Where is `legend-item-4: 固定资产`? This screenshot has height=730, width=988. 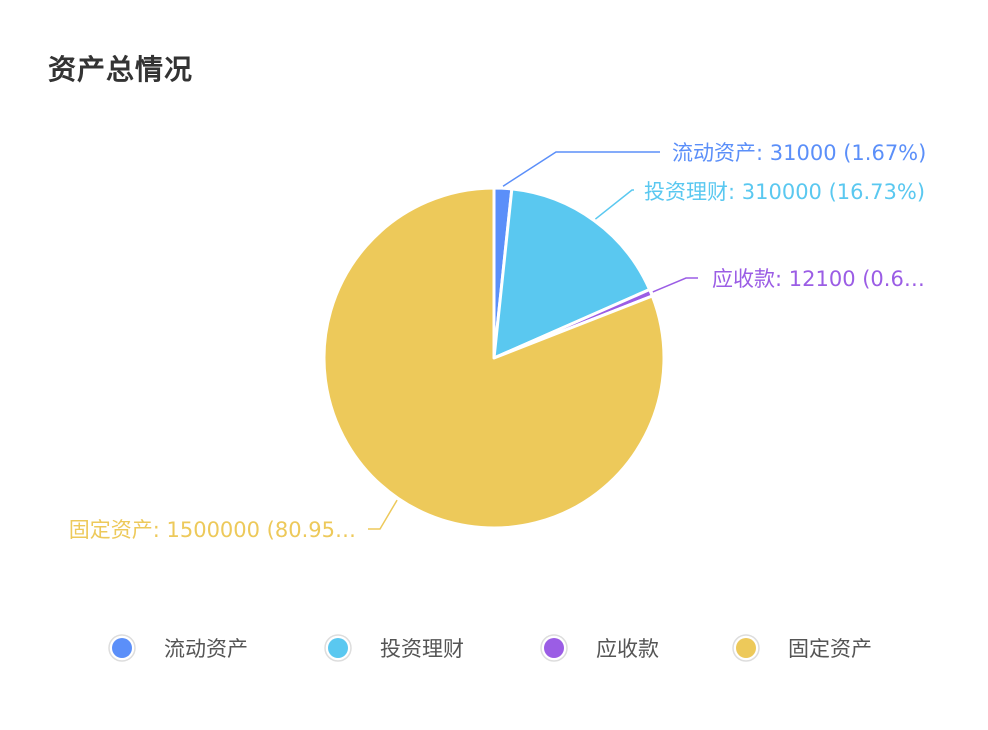 legend-item-4: 固定资产 is located at coordinates (802, 648).